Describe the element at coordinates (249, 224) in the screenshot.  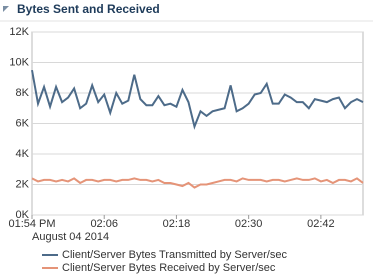
I see `x-tick-label: 02:30` at that location.